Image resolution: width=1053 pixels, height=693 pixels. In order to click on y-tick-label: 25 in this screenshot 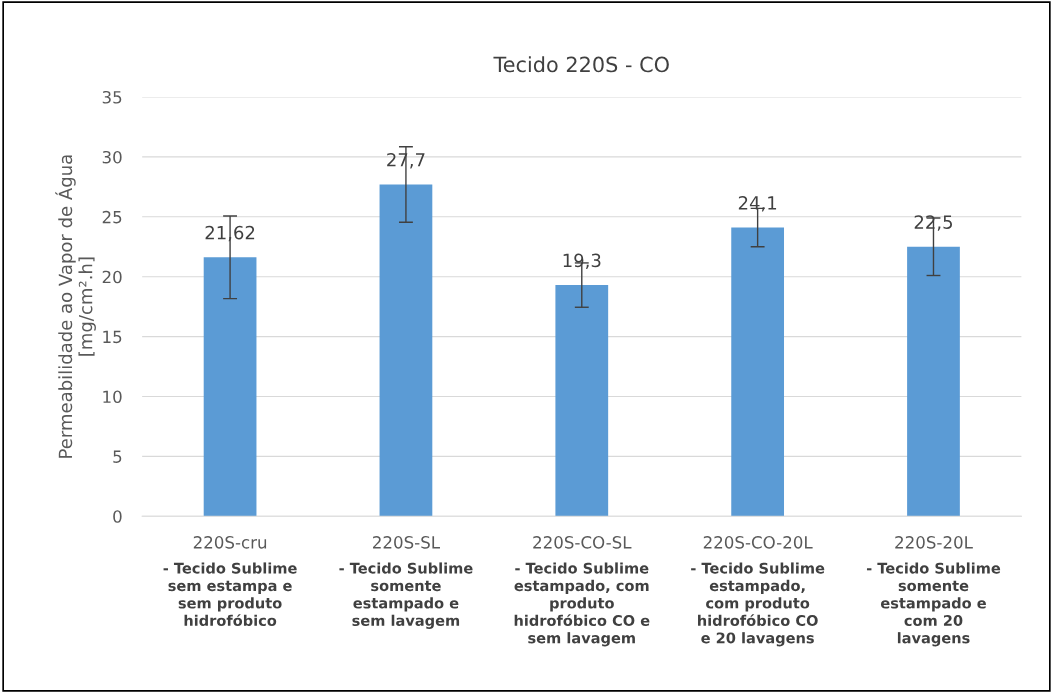, I will do `click(112, 217)`.